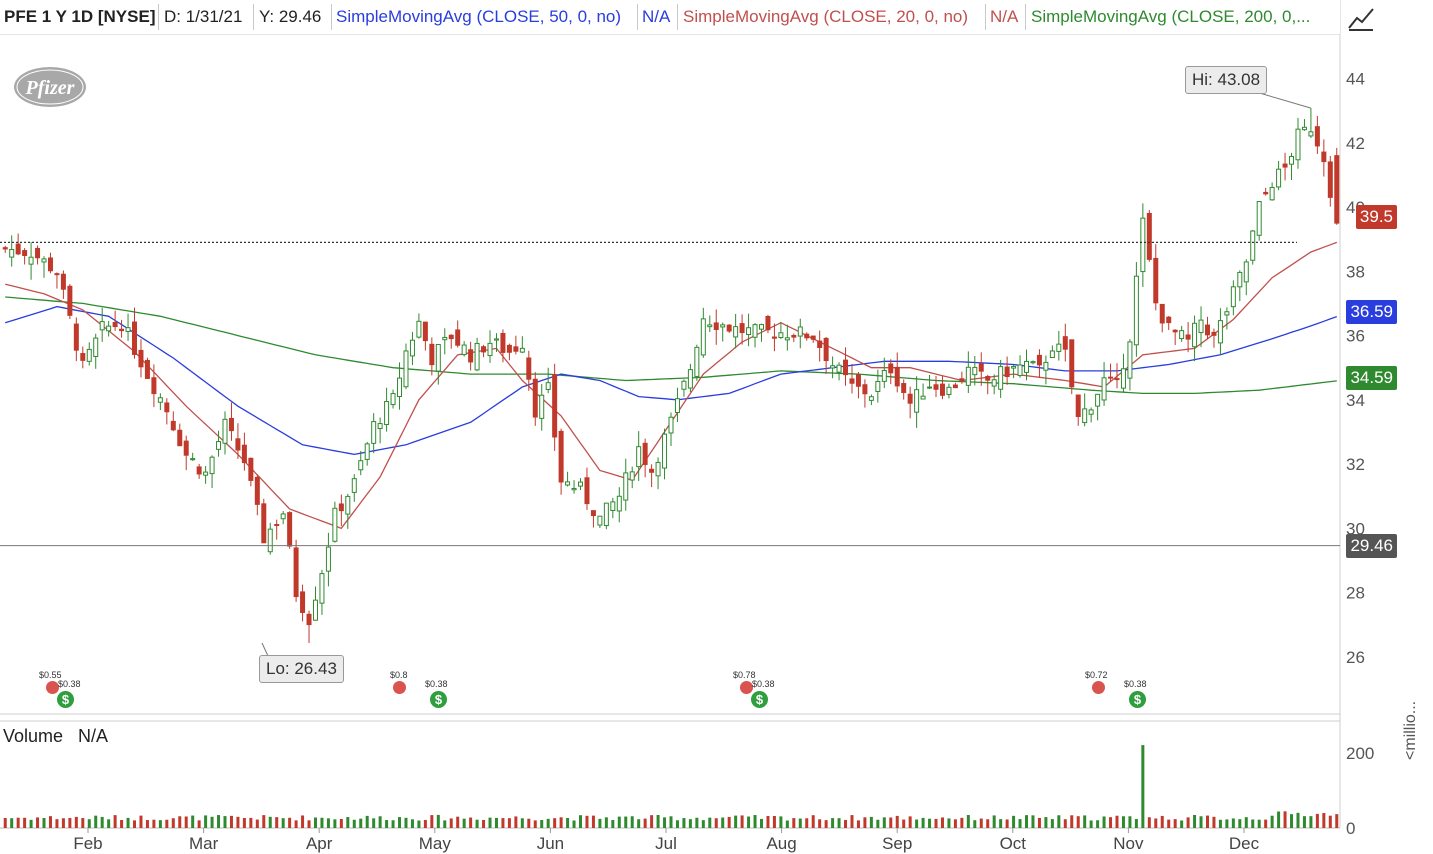 The height and width of the screenshot is (854, 1433). What do you see at coordinates (479, 16) in the screenshot?
I see `sma50-legend: SimpleMovingAvg (CLOSE, 50, 0, no)` at bounding box center [479, 16].